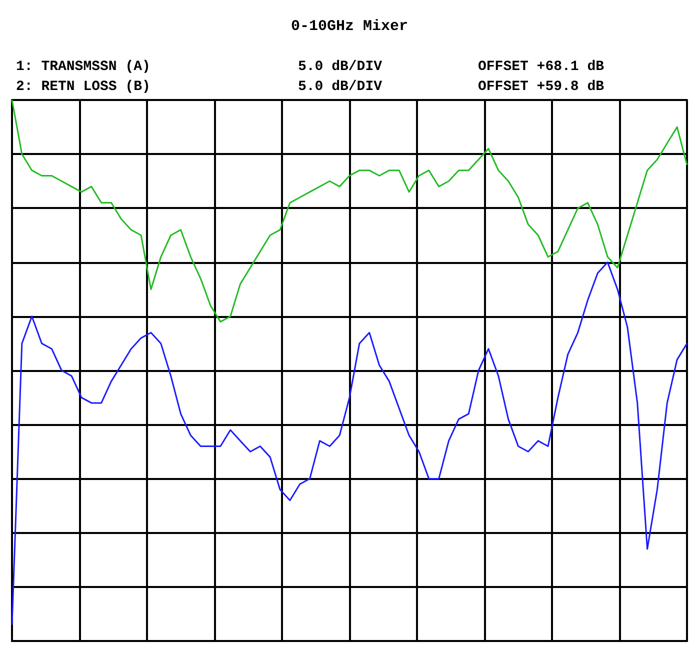 The width and height of the screenshot is (699, 657). I want to click on text: OFFSET +59.8 dB, so click(541, 87).